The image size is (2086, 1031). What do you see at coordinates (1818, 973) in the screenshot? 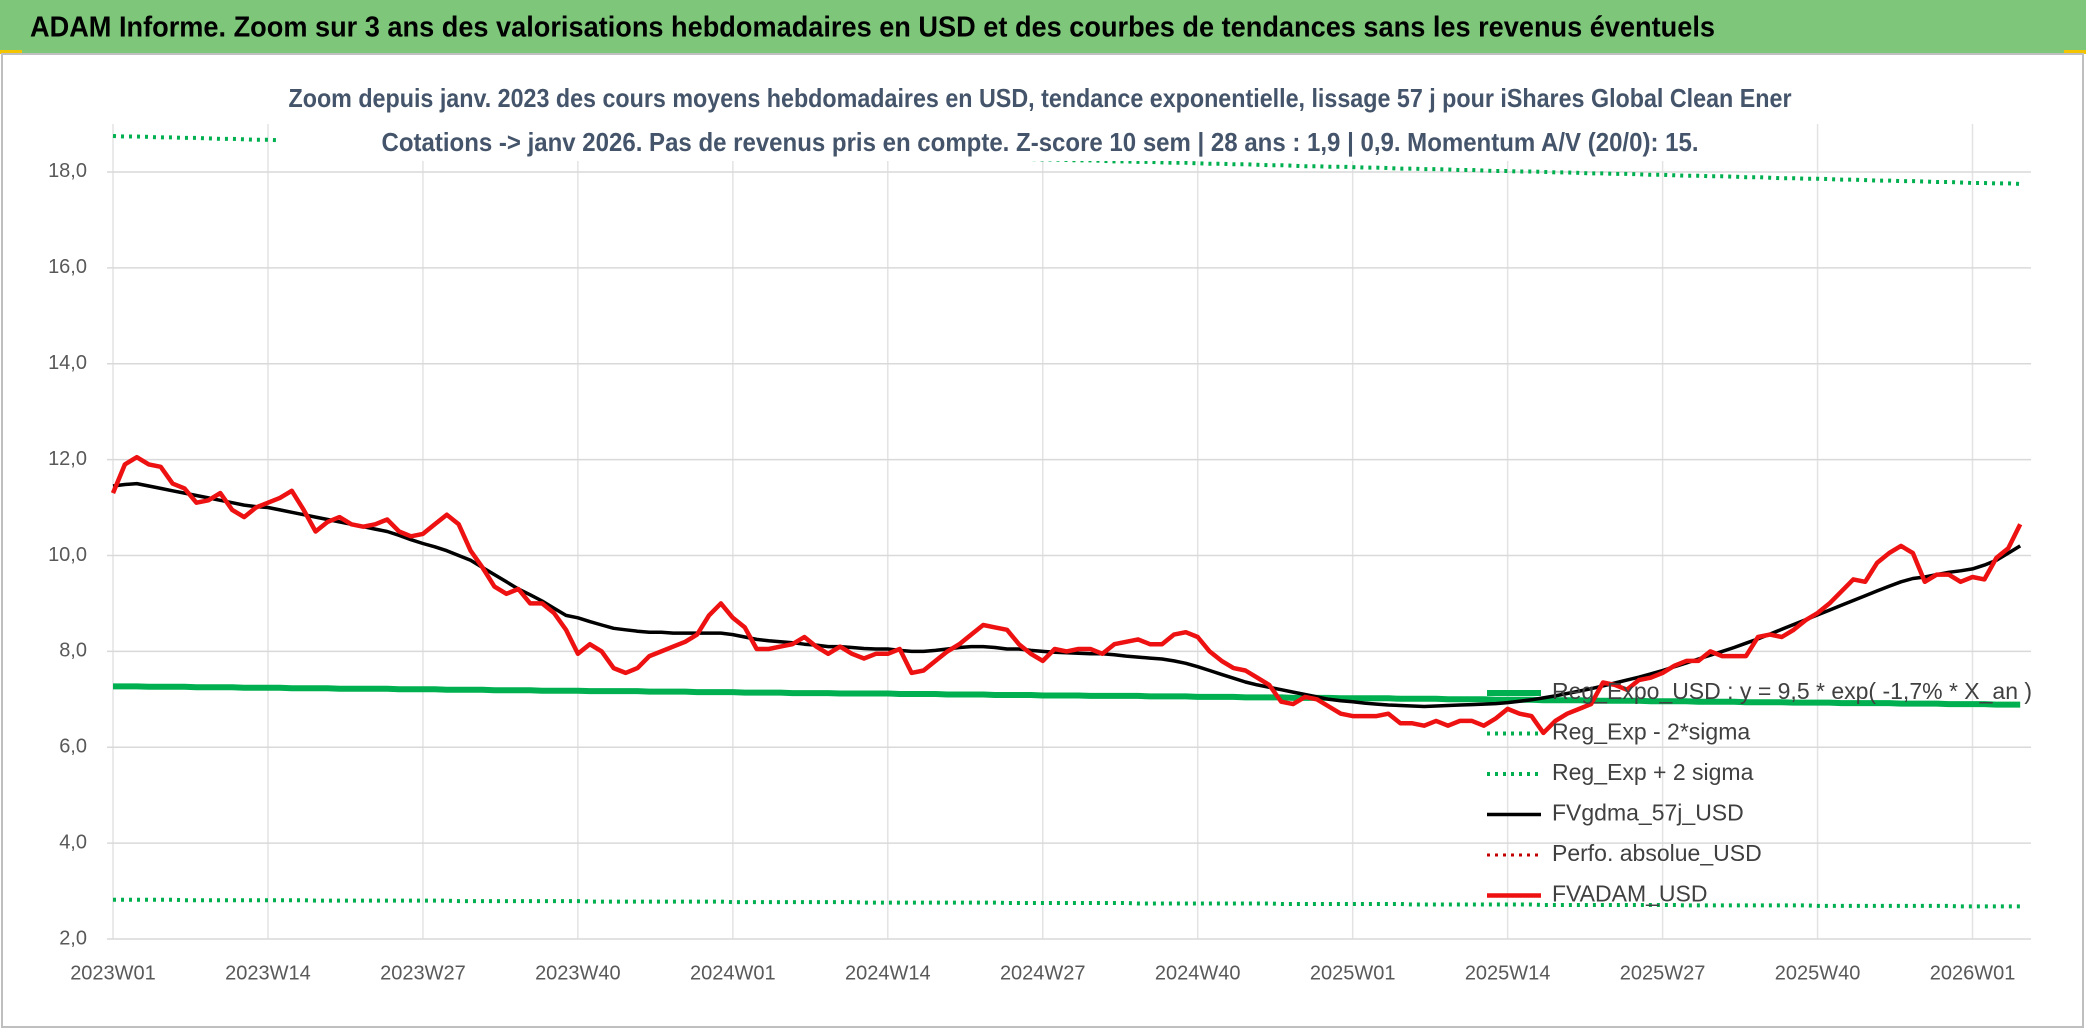
I see `x-tick-label: 2025W40` at bounding box center [1818, 973].